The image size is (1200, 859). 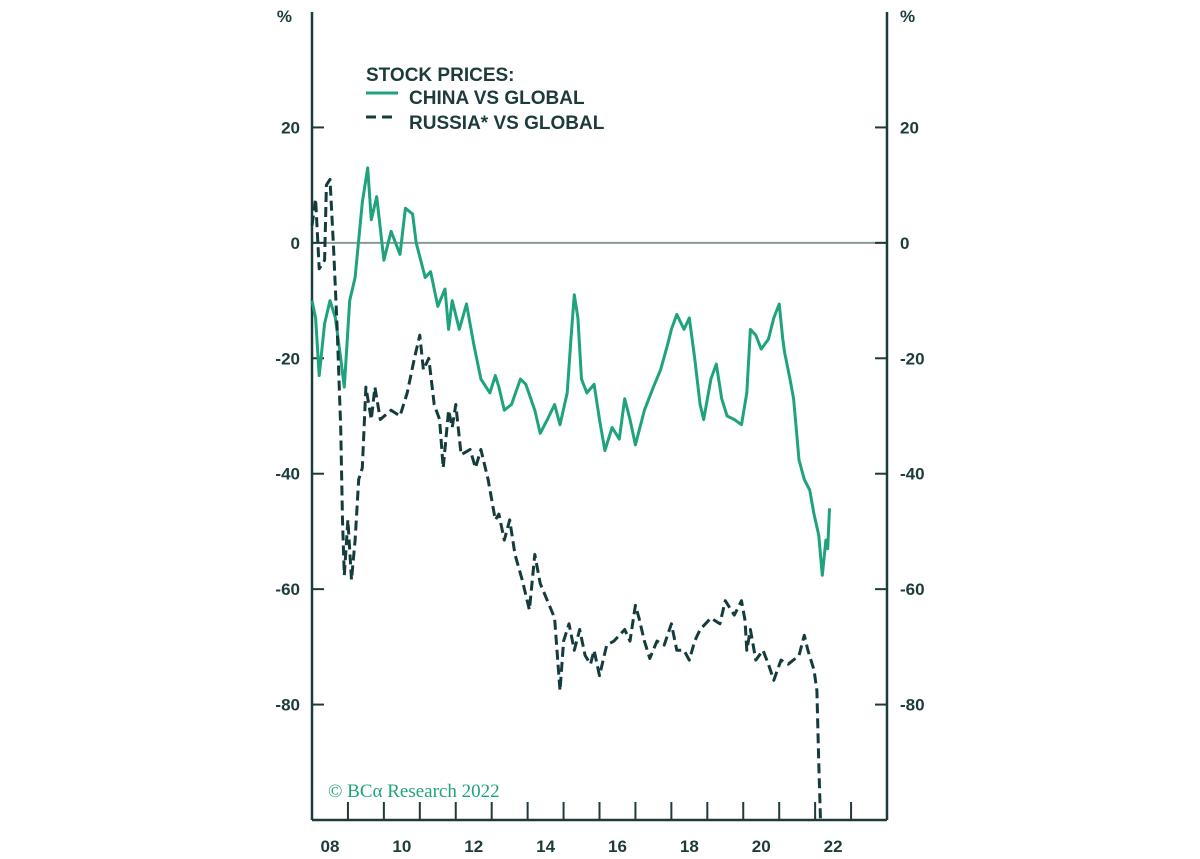 What do you see at coordinates (912, 589) in the screenshot?
I see `y-tick-label-right: -60` at bounding box center [912, 589].